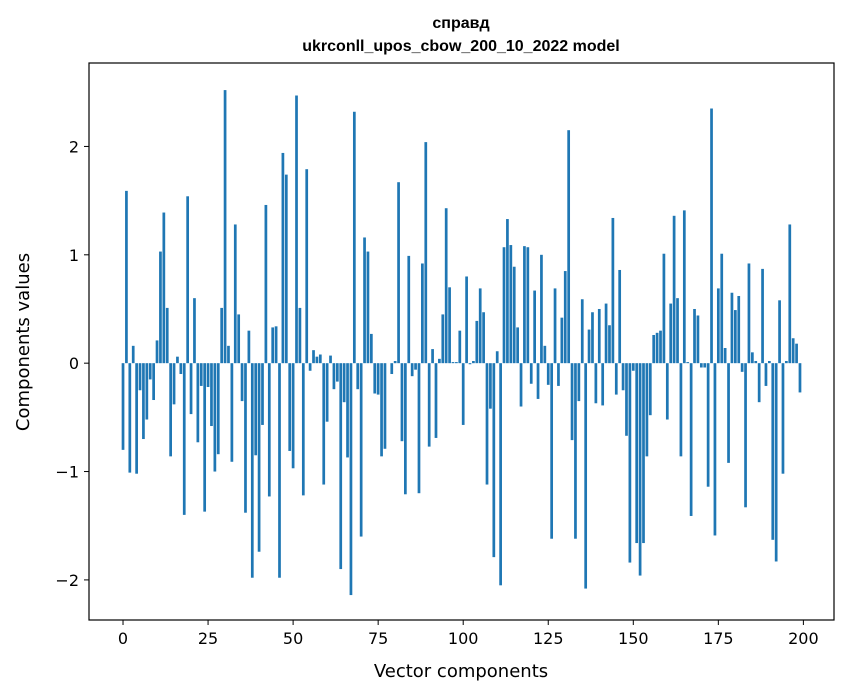 Image resolution: width=847 pixels, height=696 pixels. I want to click on x-tick-label-200: 200, so click(803, 638).